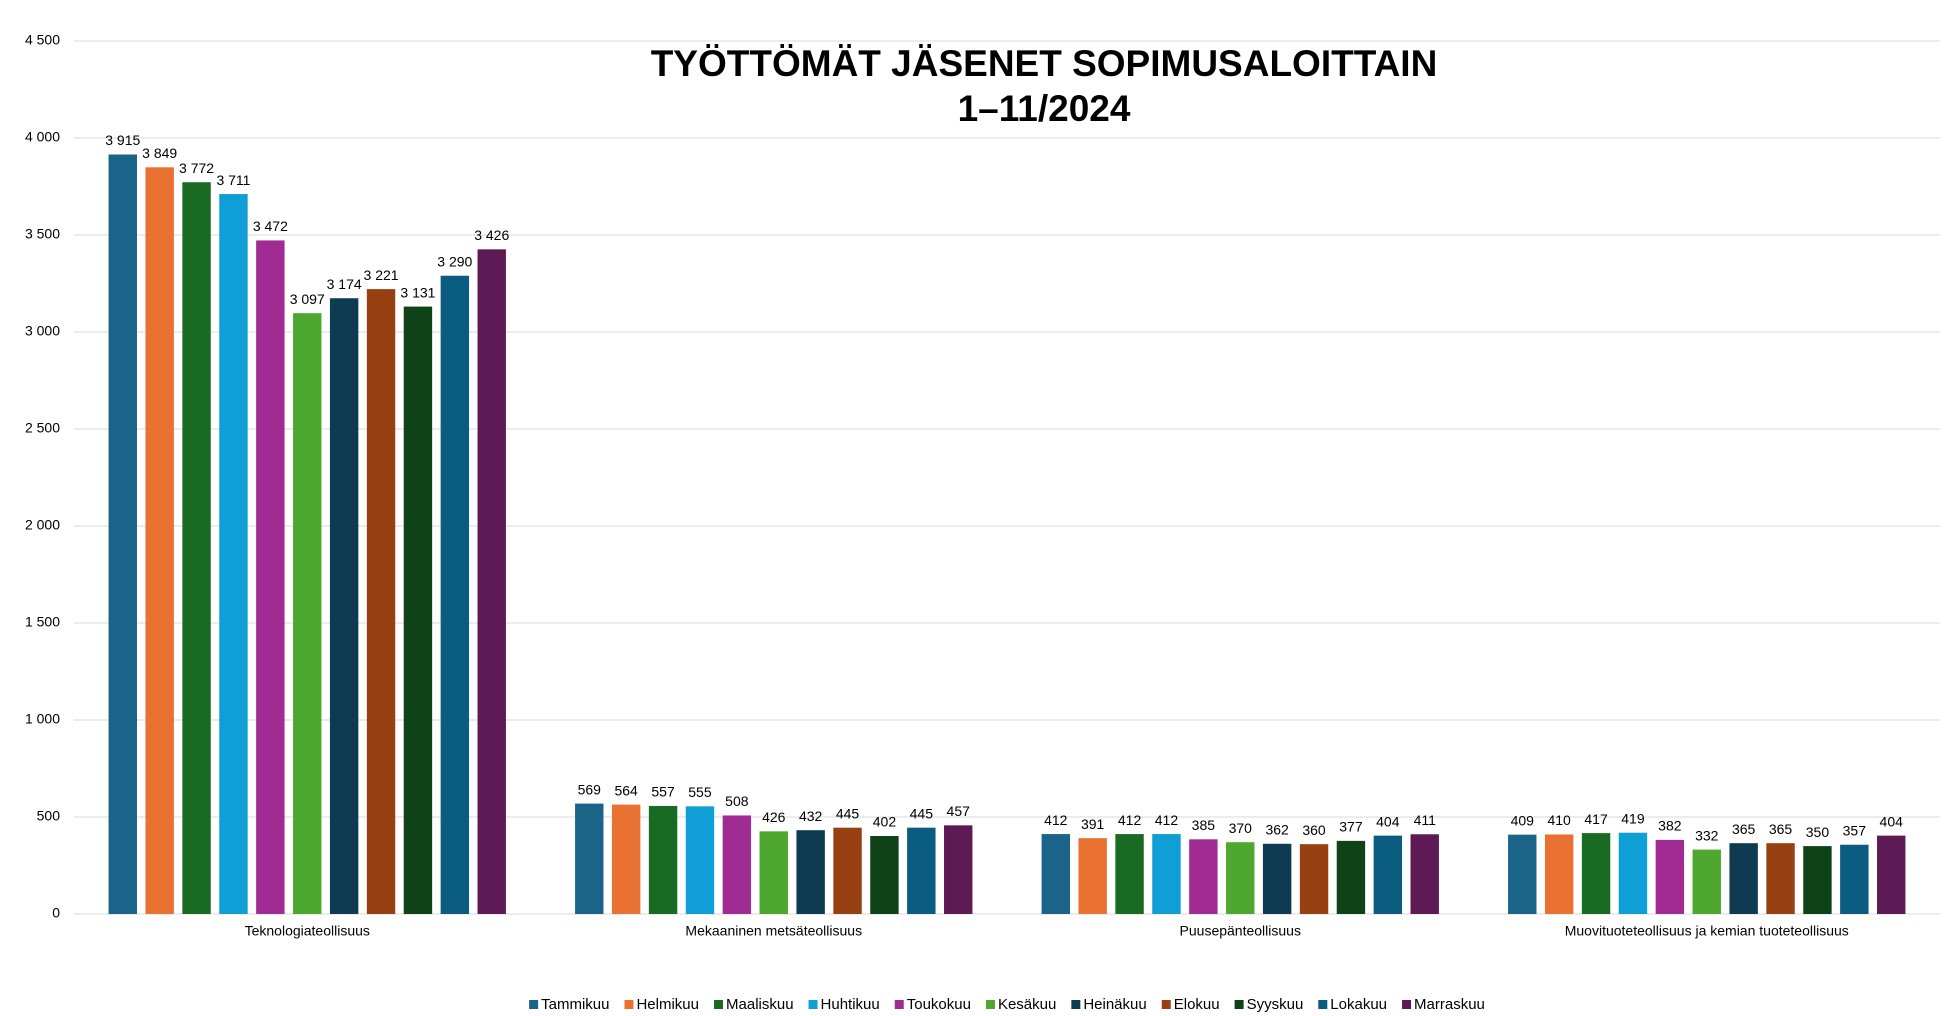 The image size is (1944, 1016). What do you see at coordinates (626, 790) in the screenshot?
I see `data-label: 564` at bounding box center [626, 790].